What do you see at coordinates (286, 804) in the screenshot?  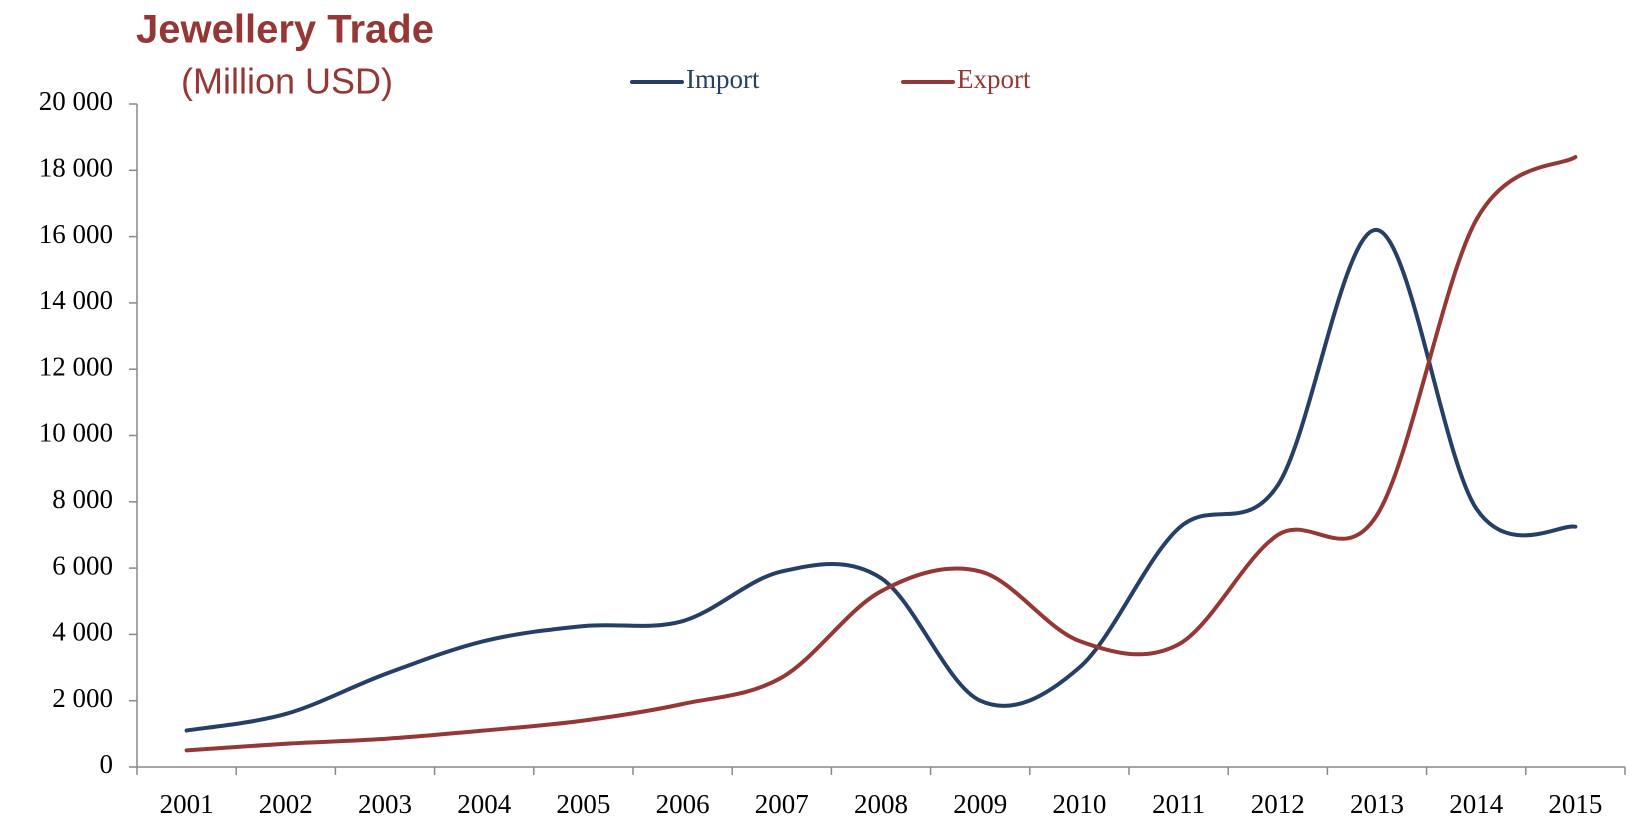 I see `x-tick-label: 2002` at bounding box center [286, 804].